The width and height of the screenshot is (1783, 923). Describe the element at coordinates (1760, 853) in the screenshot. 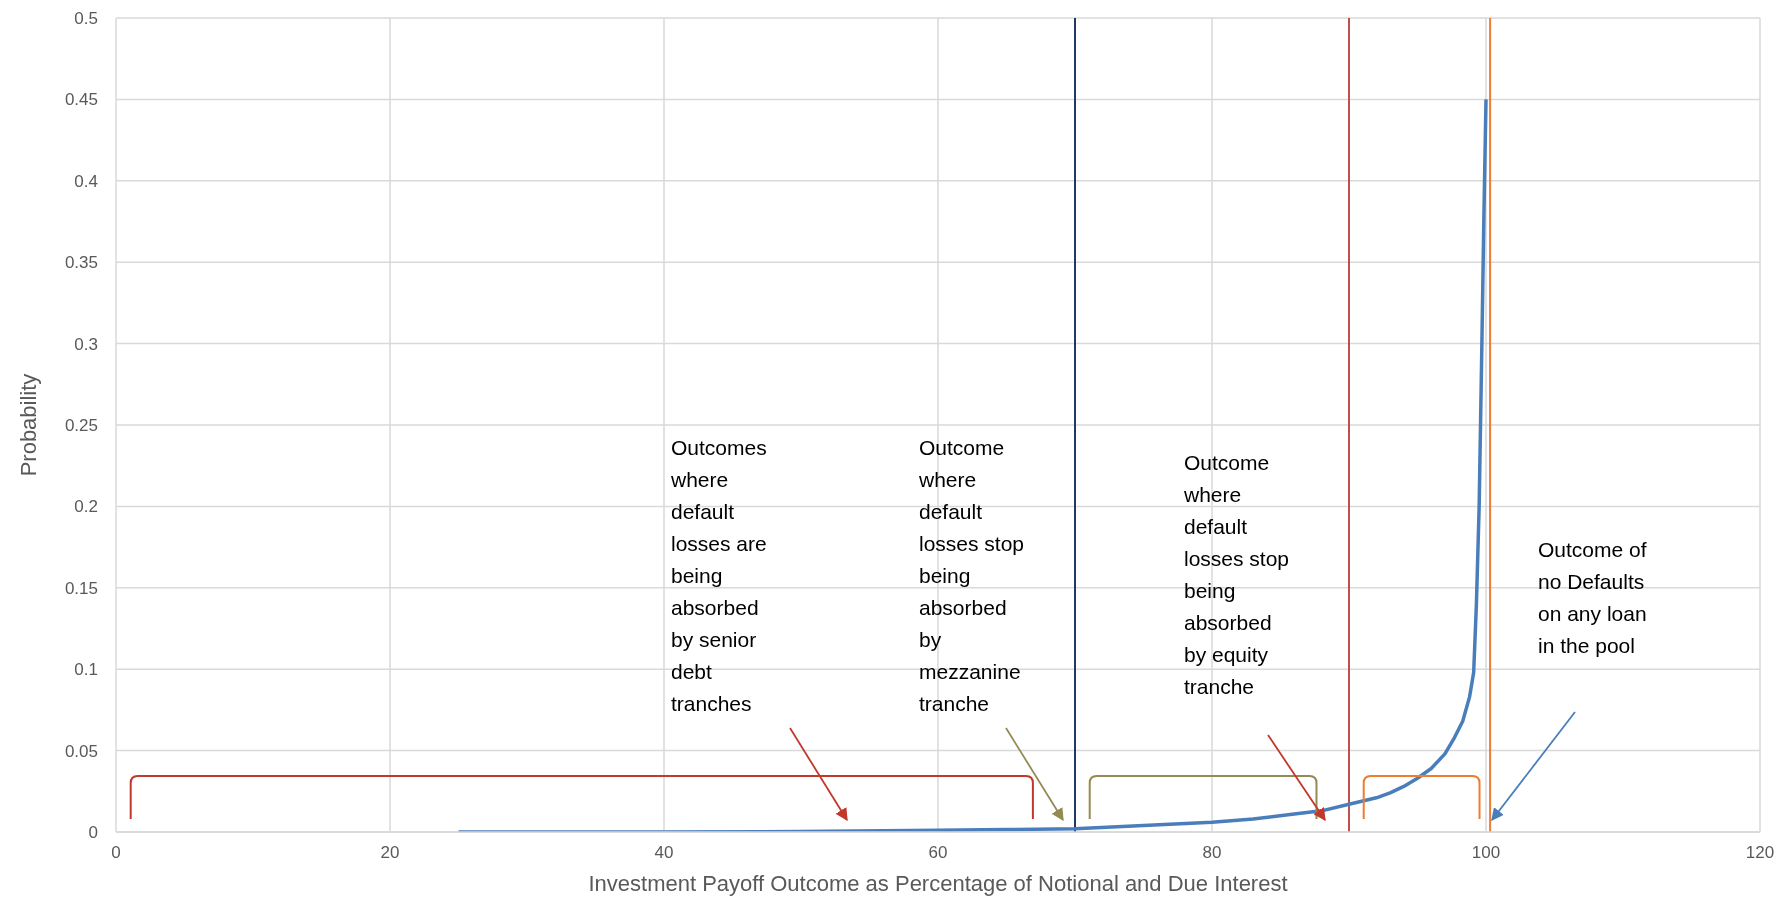

I see `x-tick-label: 120` at that location.